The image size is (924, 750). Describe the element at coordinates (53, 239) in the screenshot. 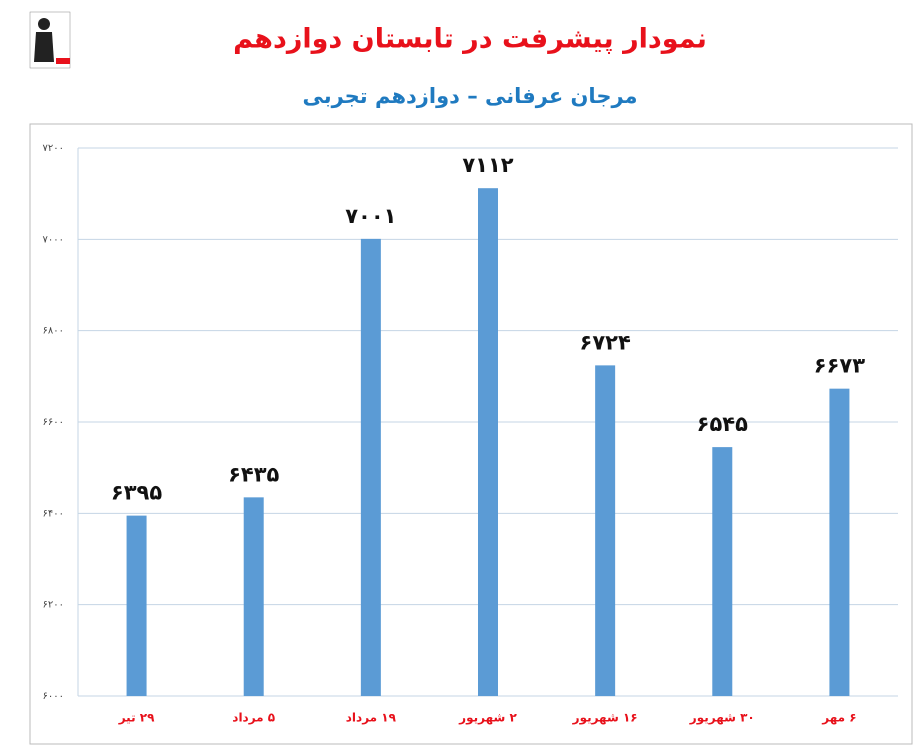

I see `y-tick-label: ۷۰۰۰` at that location.